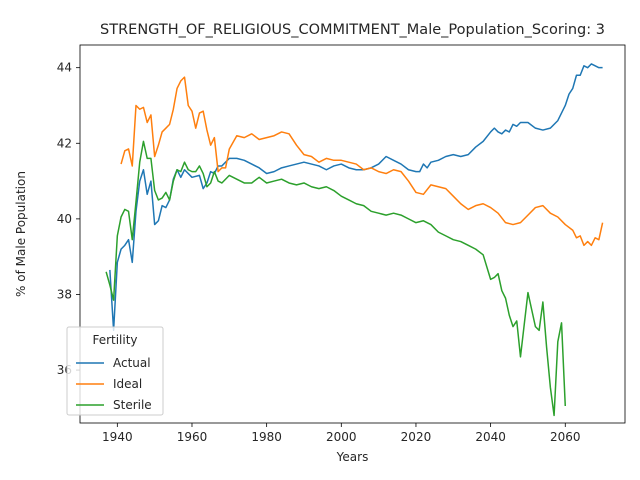 The width and height of the screenshot is (640, 480). What do you see at coordinates (352, 457) in the screenshot?
I see `x-axis-label: Years` at bounding box center [352, 457].